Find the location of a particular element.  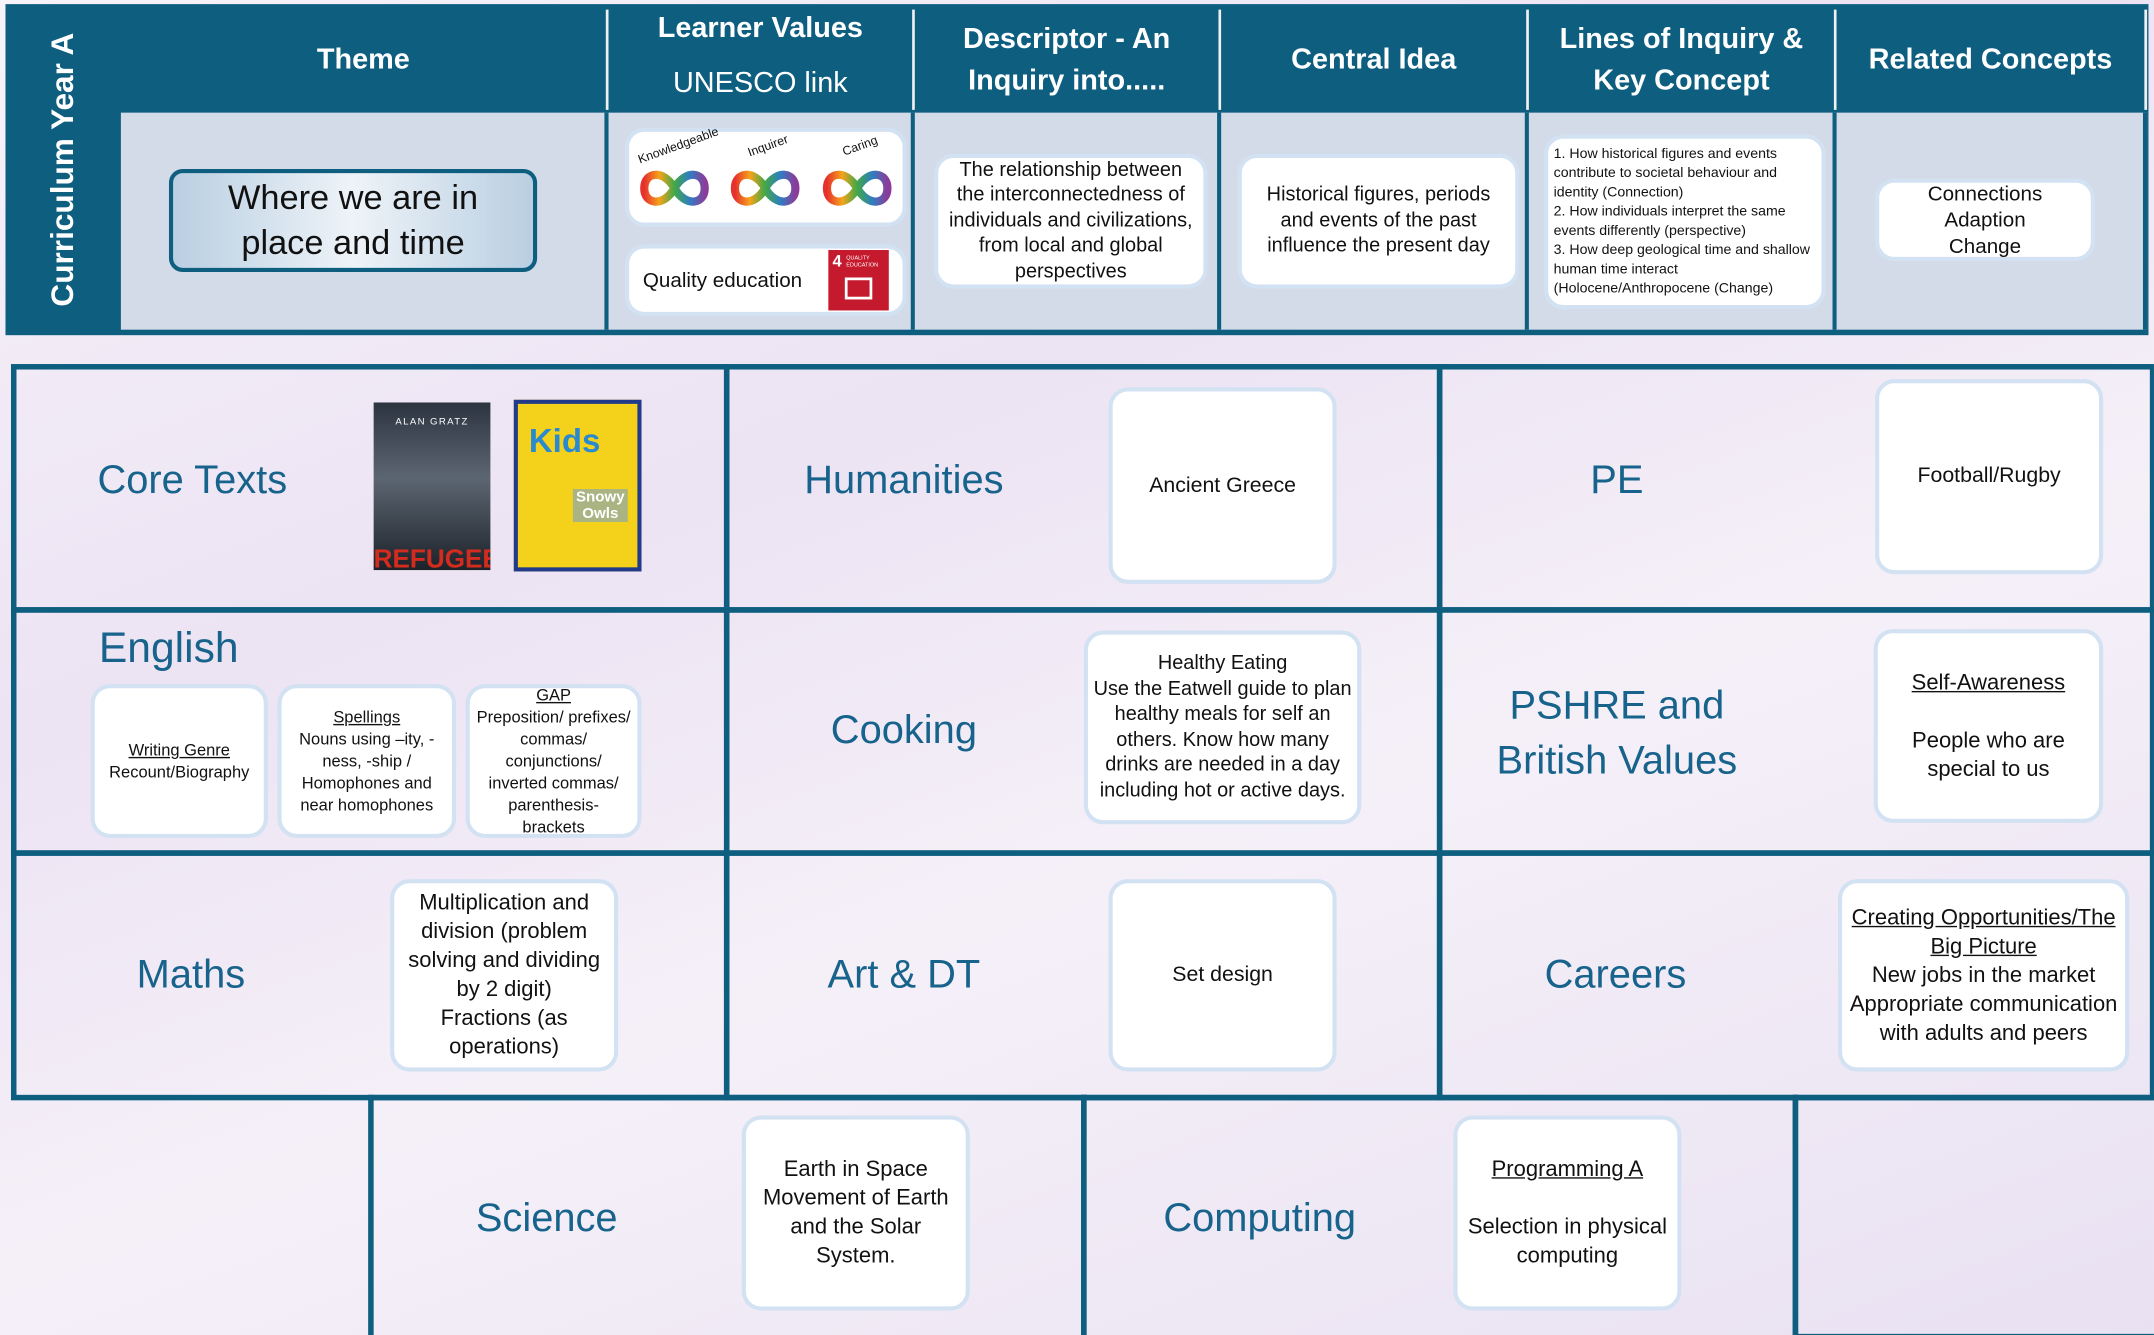

side-label: Curriculum Year A is located at coordinates (62, 169).